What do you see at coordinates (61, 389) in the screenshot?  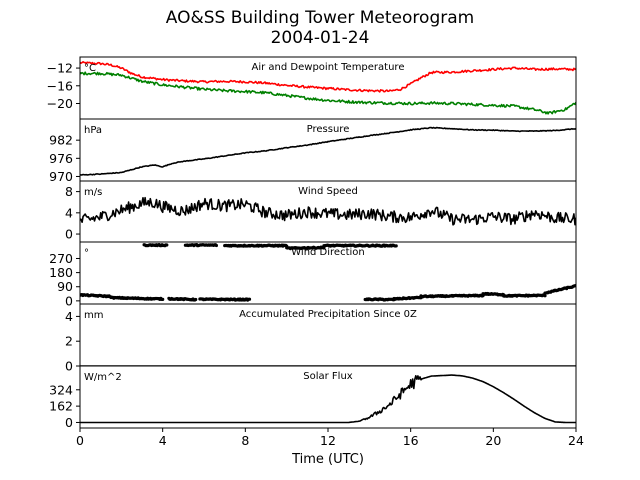 I see `y-tick-label: 324` at bounding box center [61, 389].